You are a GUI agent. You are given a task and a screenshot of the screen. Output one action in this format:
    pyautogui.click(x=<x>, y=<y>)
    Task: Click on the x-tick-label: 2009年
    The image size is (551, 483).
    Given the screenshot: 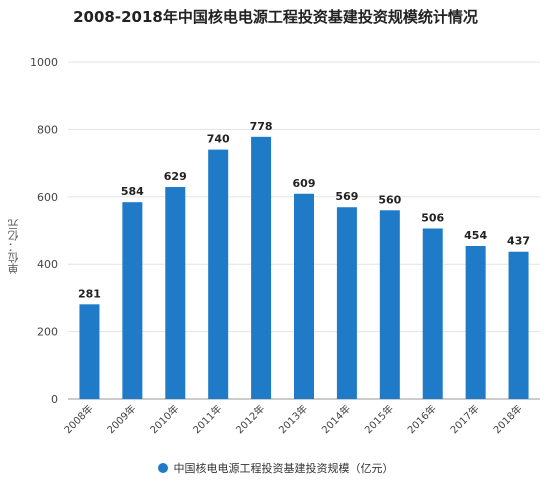 What is the action you would take?
    pyautogui.click(x=121, y=419)
    